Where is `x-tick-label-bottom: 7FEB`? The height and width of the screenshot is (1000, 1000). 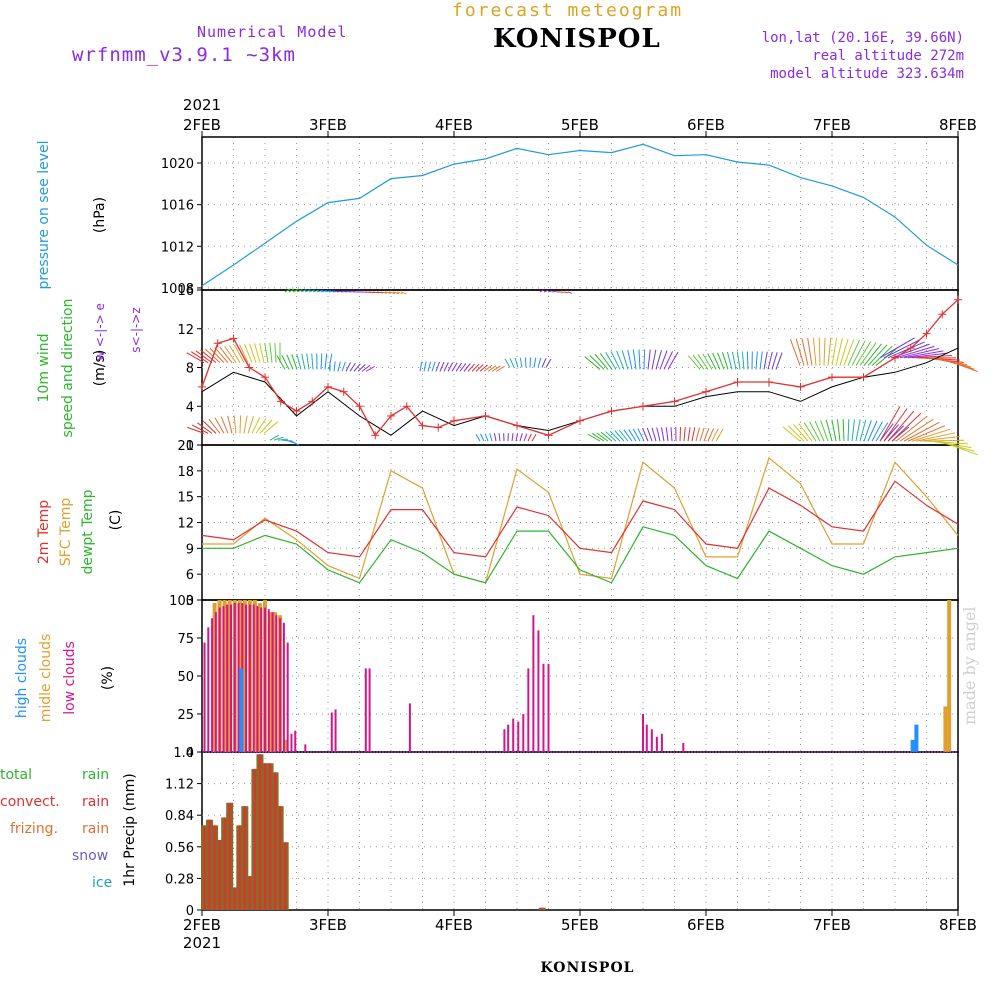 x-tick-label-bottom: 7FEB is located at coordinates (832, 925).